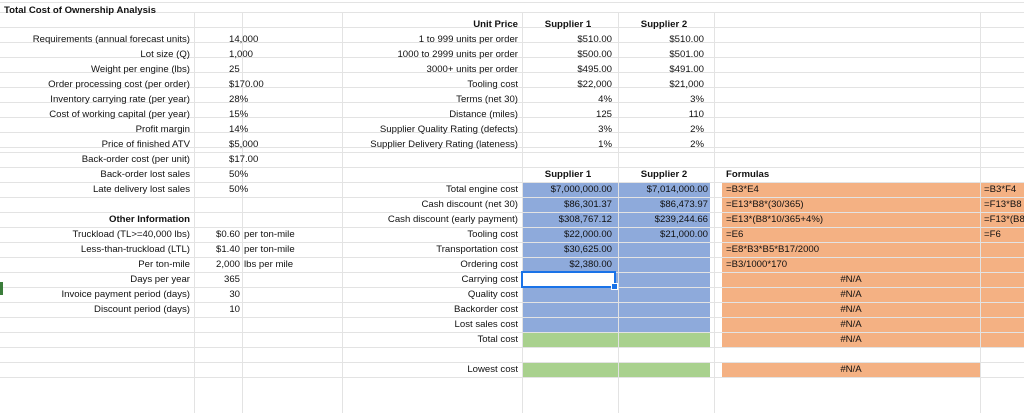  Describe the element at coordinates (141, 189) in the screenshot. I see `input-label: Late delivery lost sales` at that location.